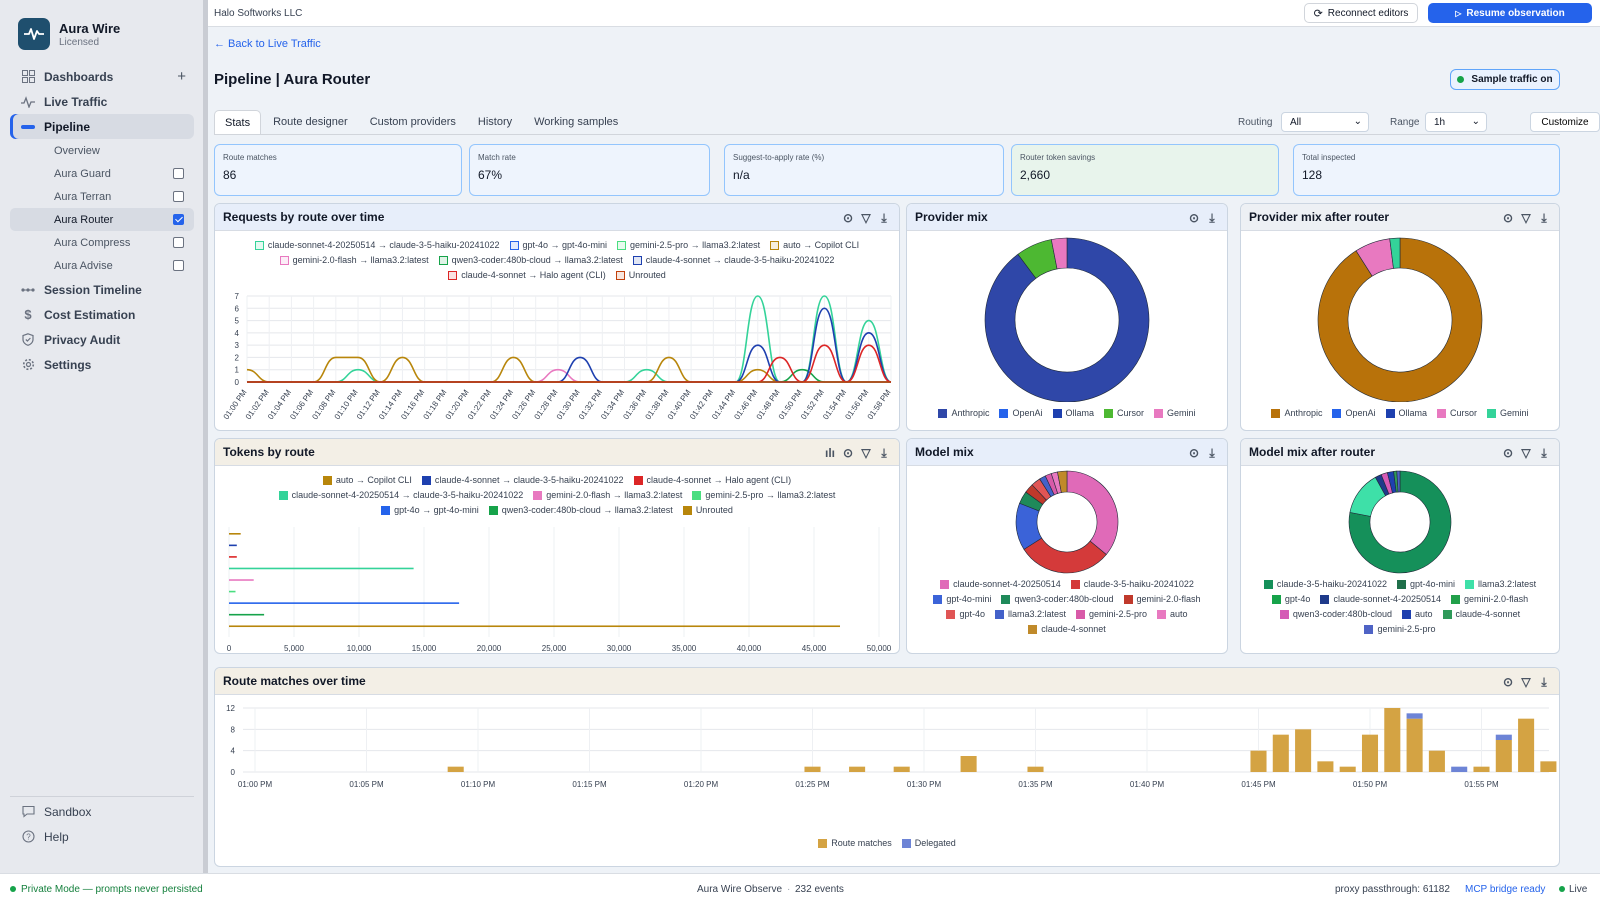 The height and width of the screenshot is (900, 1600). What do you see at coordinates (1565, 122) in the screenshot?
I see `customize-button: Customize` at bounding box center [1565, 122].